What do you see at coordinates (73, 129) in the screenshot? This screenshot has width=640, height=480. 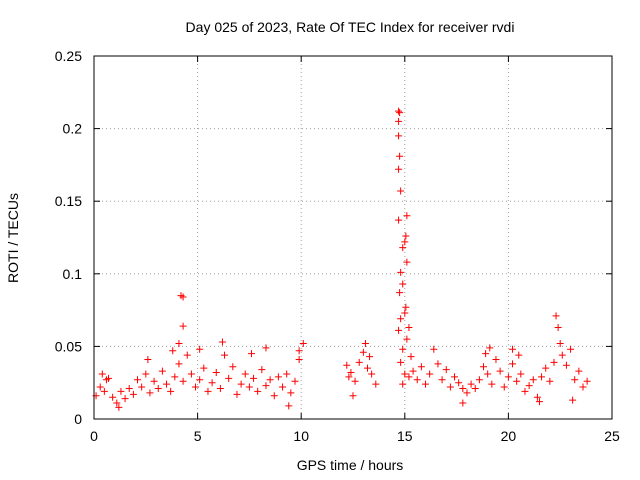 I see `y-tick-label: 0.2` at bounding box center [73, 129].